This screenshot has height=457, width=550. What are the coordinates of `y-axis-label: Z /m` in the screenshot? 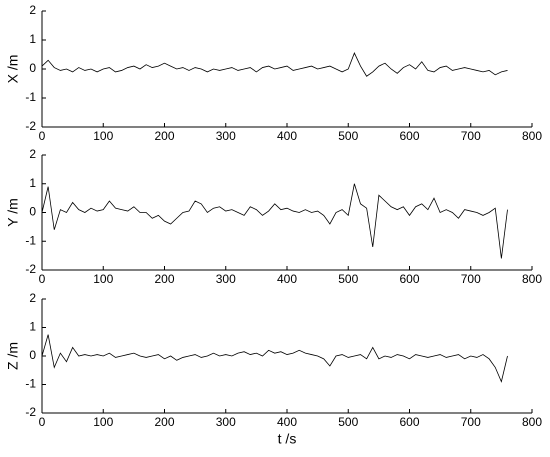 It's located at (13, 356).